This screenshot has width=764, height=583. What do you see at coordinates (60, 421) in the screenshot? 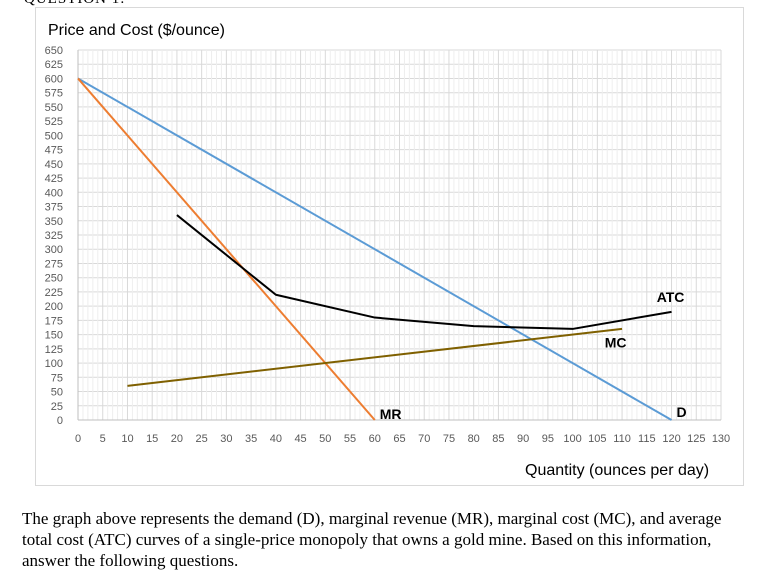
I see `y-tick-label: 0` at bounding box center [60, 421].